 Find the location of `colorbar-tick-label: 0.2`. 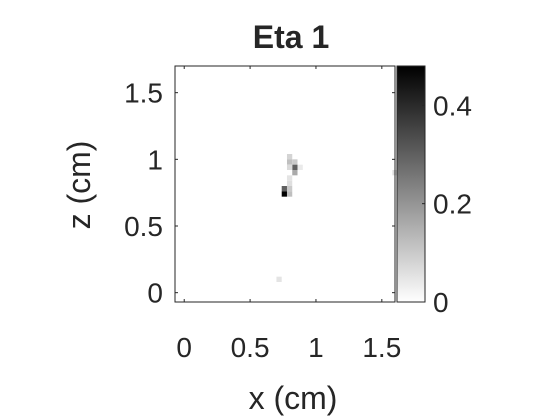

colorbar-tick-label: 0.2 is located at coordinates (452, 204).